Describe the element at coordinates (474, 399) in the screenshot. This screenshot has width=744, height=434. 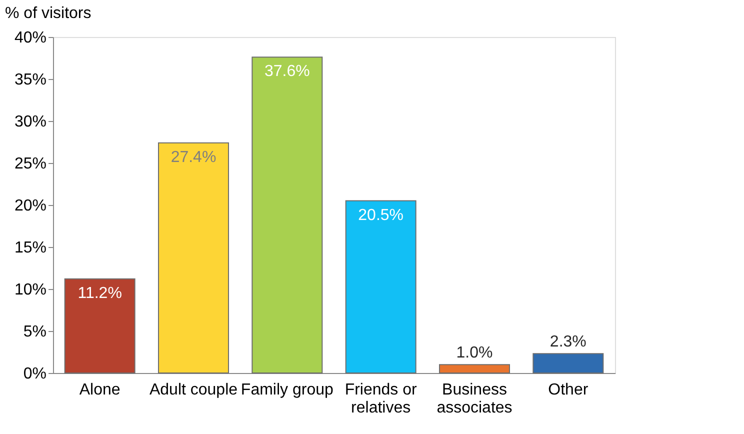
I see `x-tick-label: Business associates` at that location.